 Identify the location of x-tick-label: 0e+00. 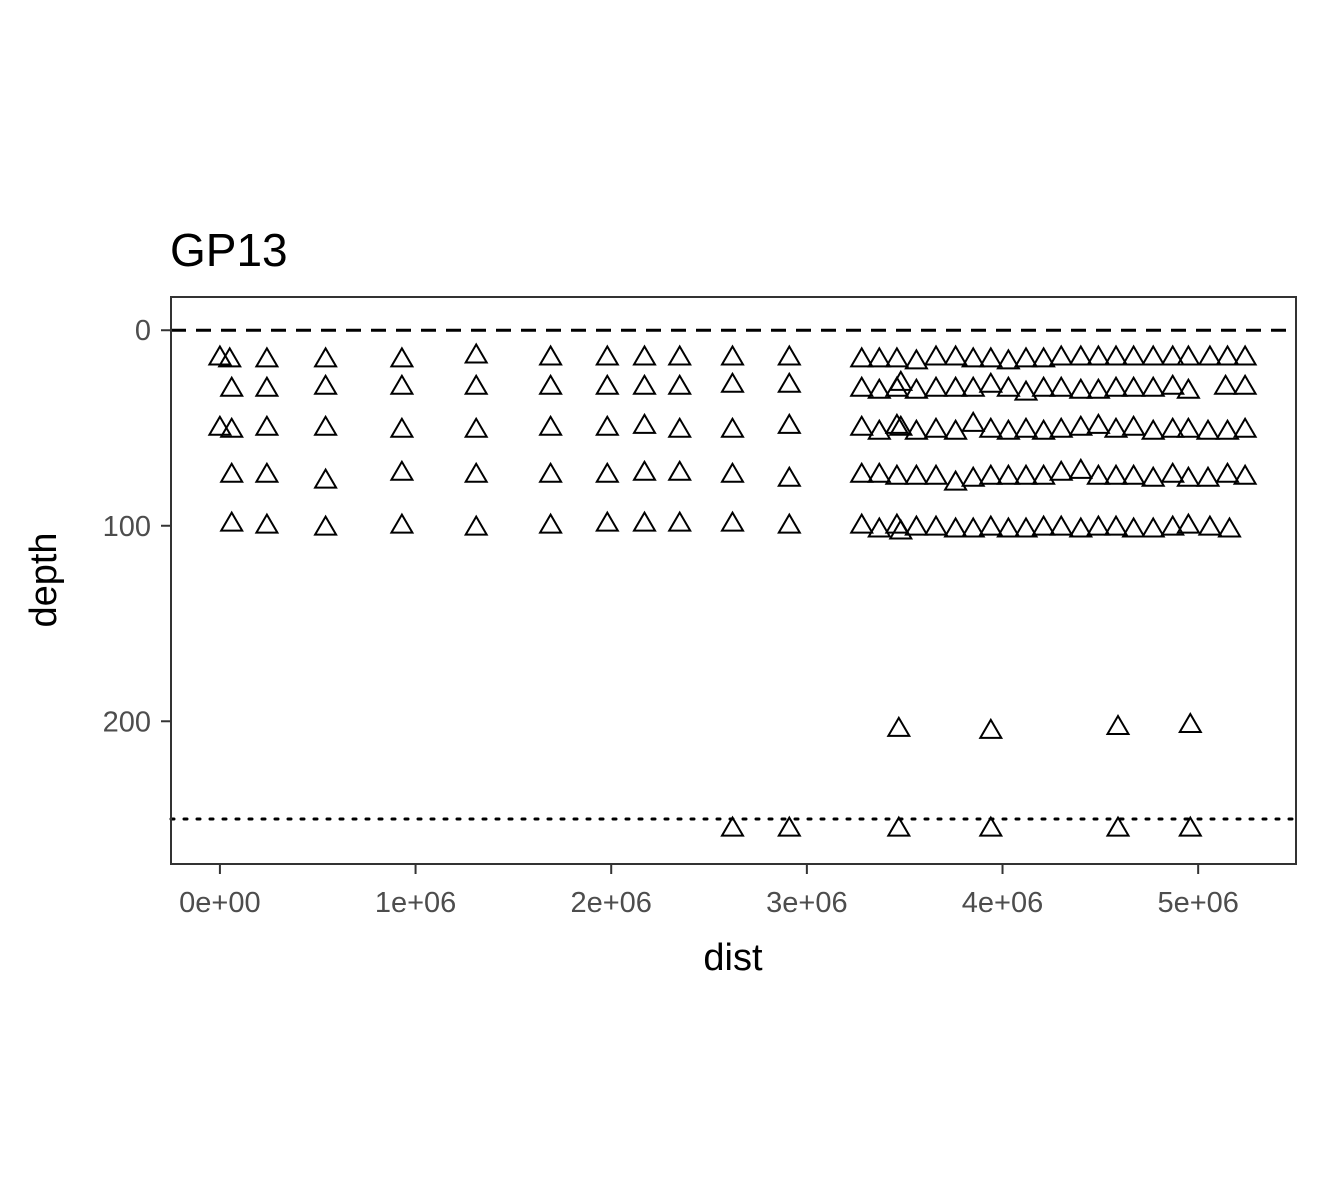
(219, 903).